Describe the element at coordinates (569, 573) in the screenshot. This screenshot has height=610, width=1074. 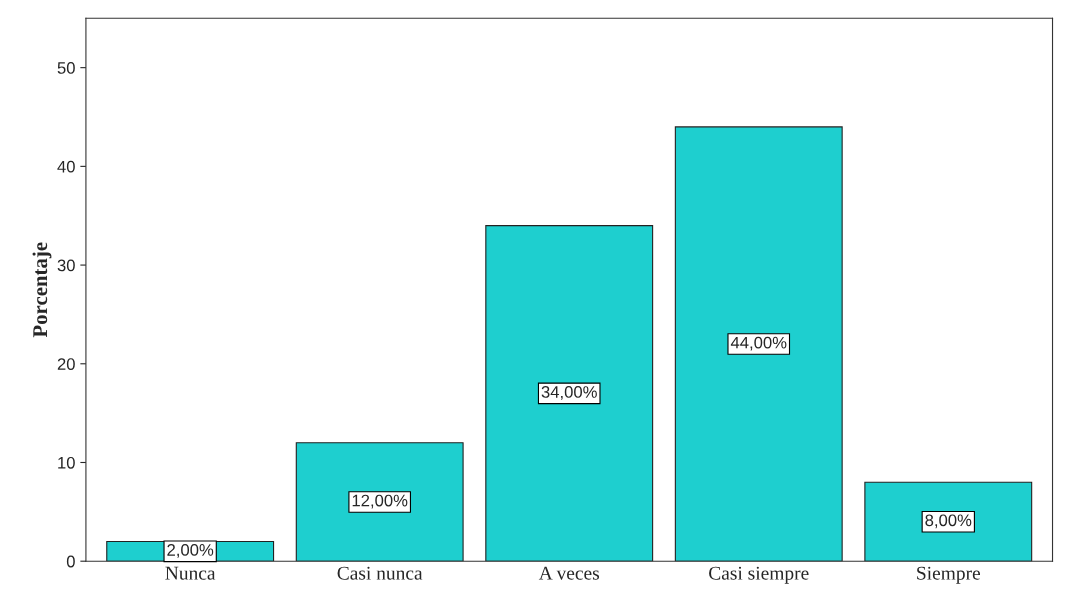
I see `x-tick-label: A veces` at that location.